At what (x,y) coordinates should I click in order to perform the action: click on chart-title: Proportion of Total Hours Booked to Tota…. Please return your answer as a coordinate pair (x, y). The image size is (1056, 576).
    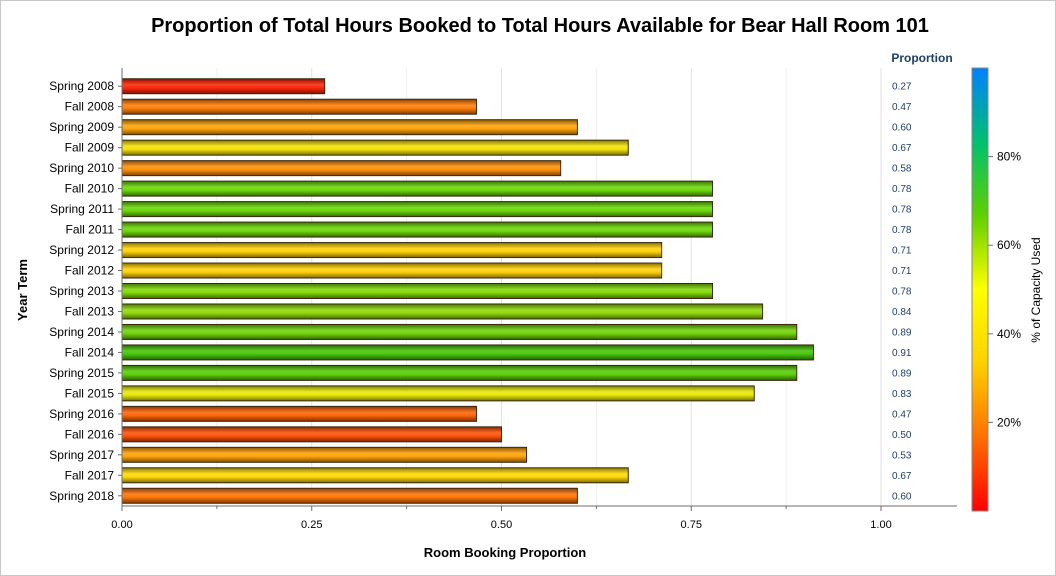
    Looking at the image, I should click on (540, 26).